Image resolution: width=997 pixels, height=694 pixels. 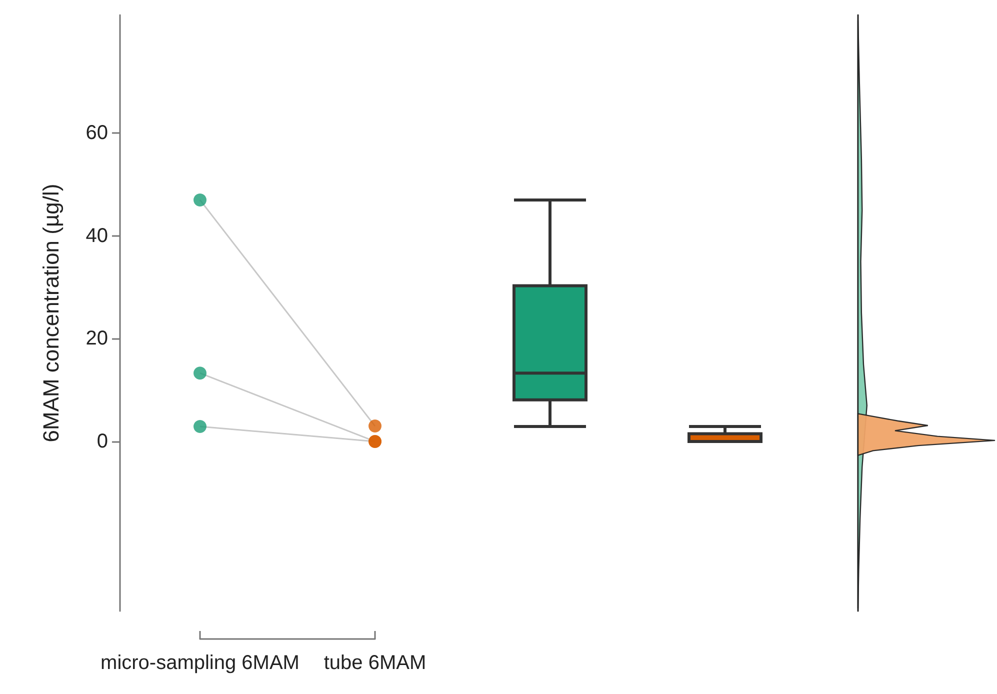 I want to click on y-tick-label: 40, so click(x=97, y=235).